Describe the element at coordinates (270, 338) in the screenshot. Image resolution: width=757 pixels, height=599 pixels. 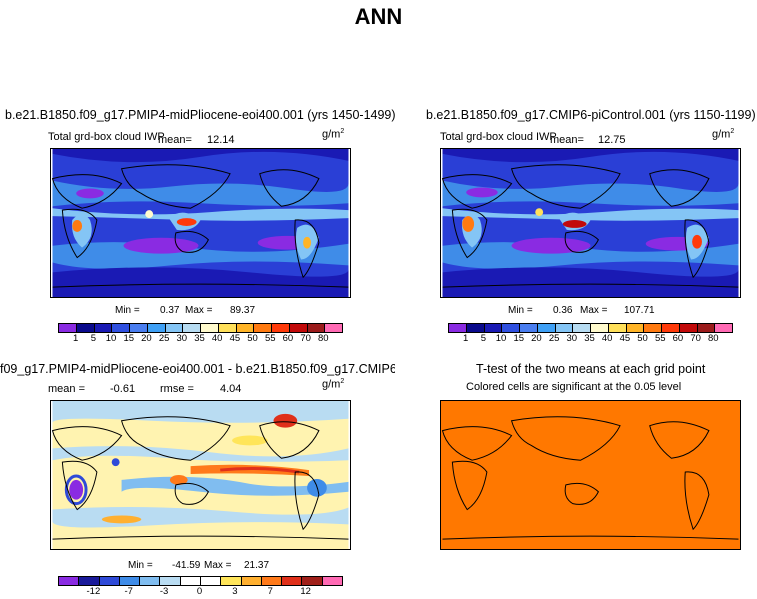
I see `colorbar-tick-label: 55` at that location.